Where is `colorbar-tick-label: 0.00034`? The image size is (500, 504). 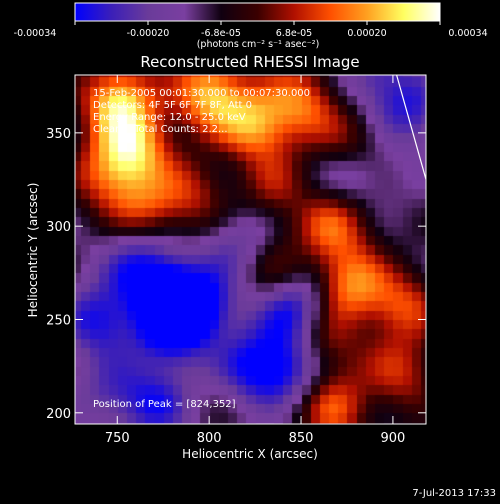 colorbar-tick-label: 0.00034 is located at coordinates (467, 33).